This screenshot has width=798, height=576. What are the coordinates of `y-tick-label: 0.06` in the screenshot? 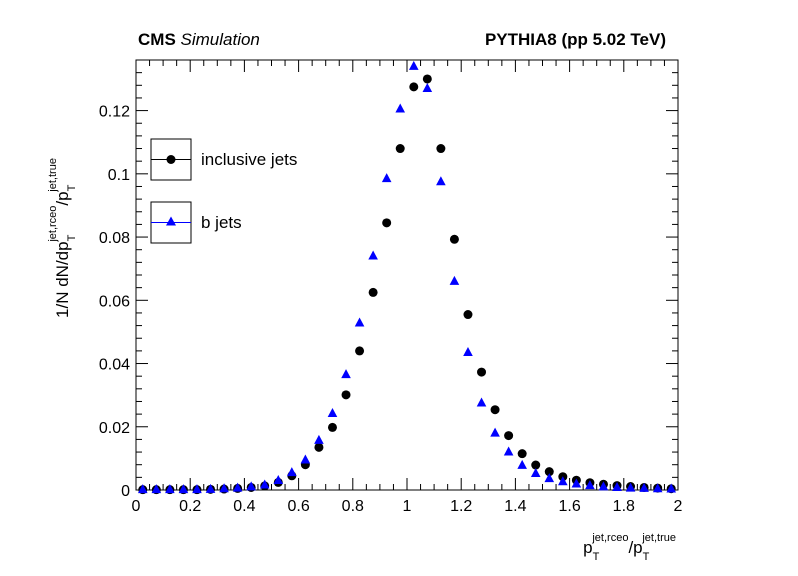 It's located at (114, 301).